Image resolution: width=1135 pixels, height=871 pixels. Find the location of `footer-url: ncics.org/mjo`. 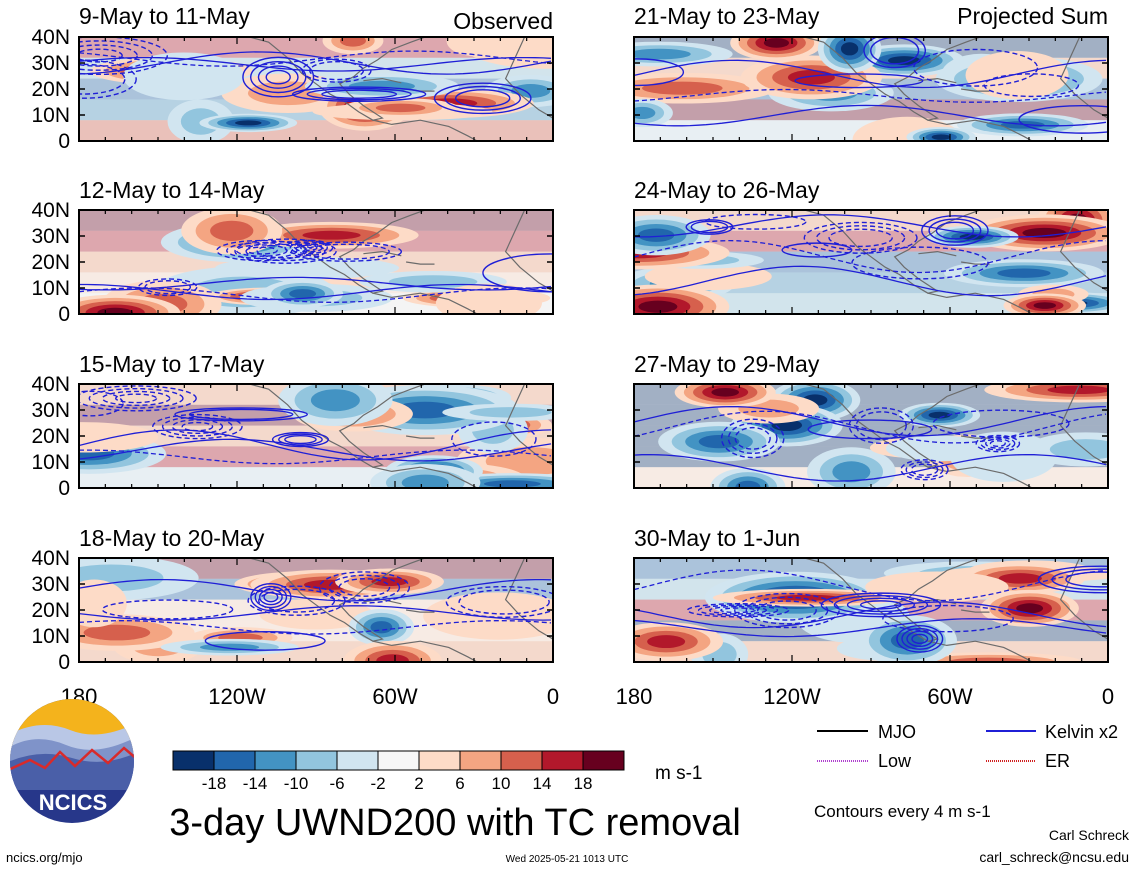

footer-url: ncics.org/mjo is located at coordinates (44, 857).